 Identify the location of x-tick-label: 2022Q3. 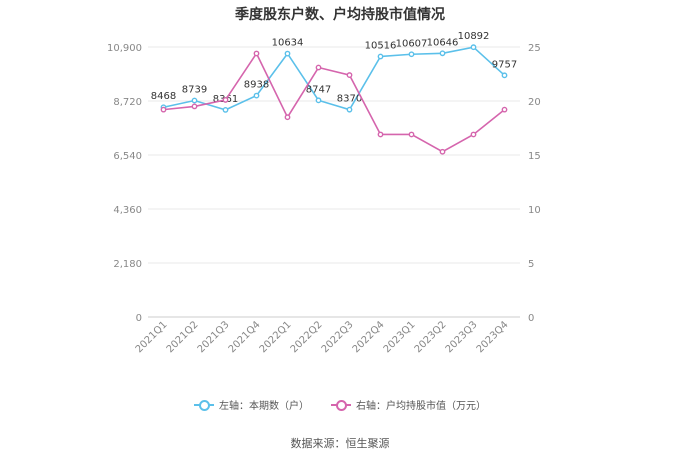
(338, 337).